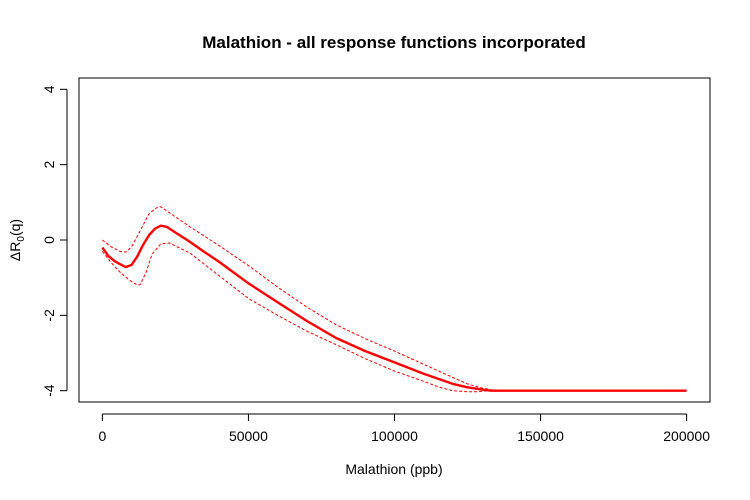  What do you see at coordinates (21, 239) in the screenshot?
I see `y-axis-label-subscript: 0` at bounding box center [21, 239].